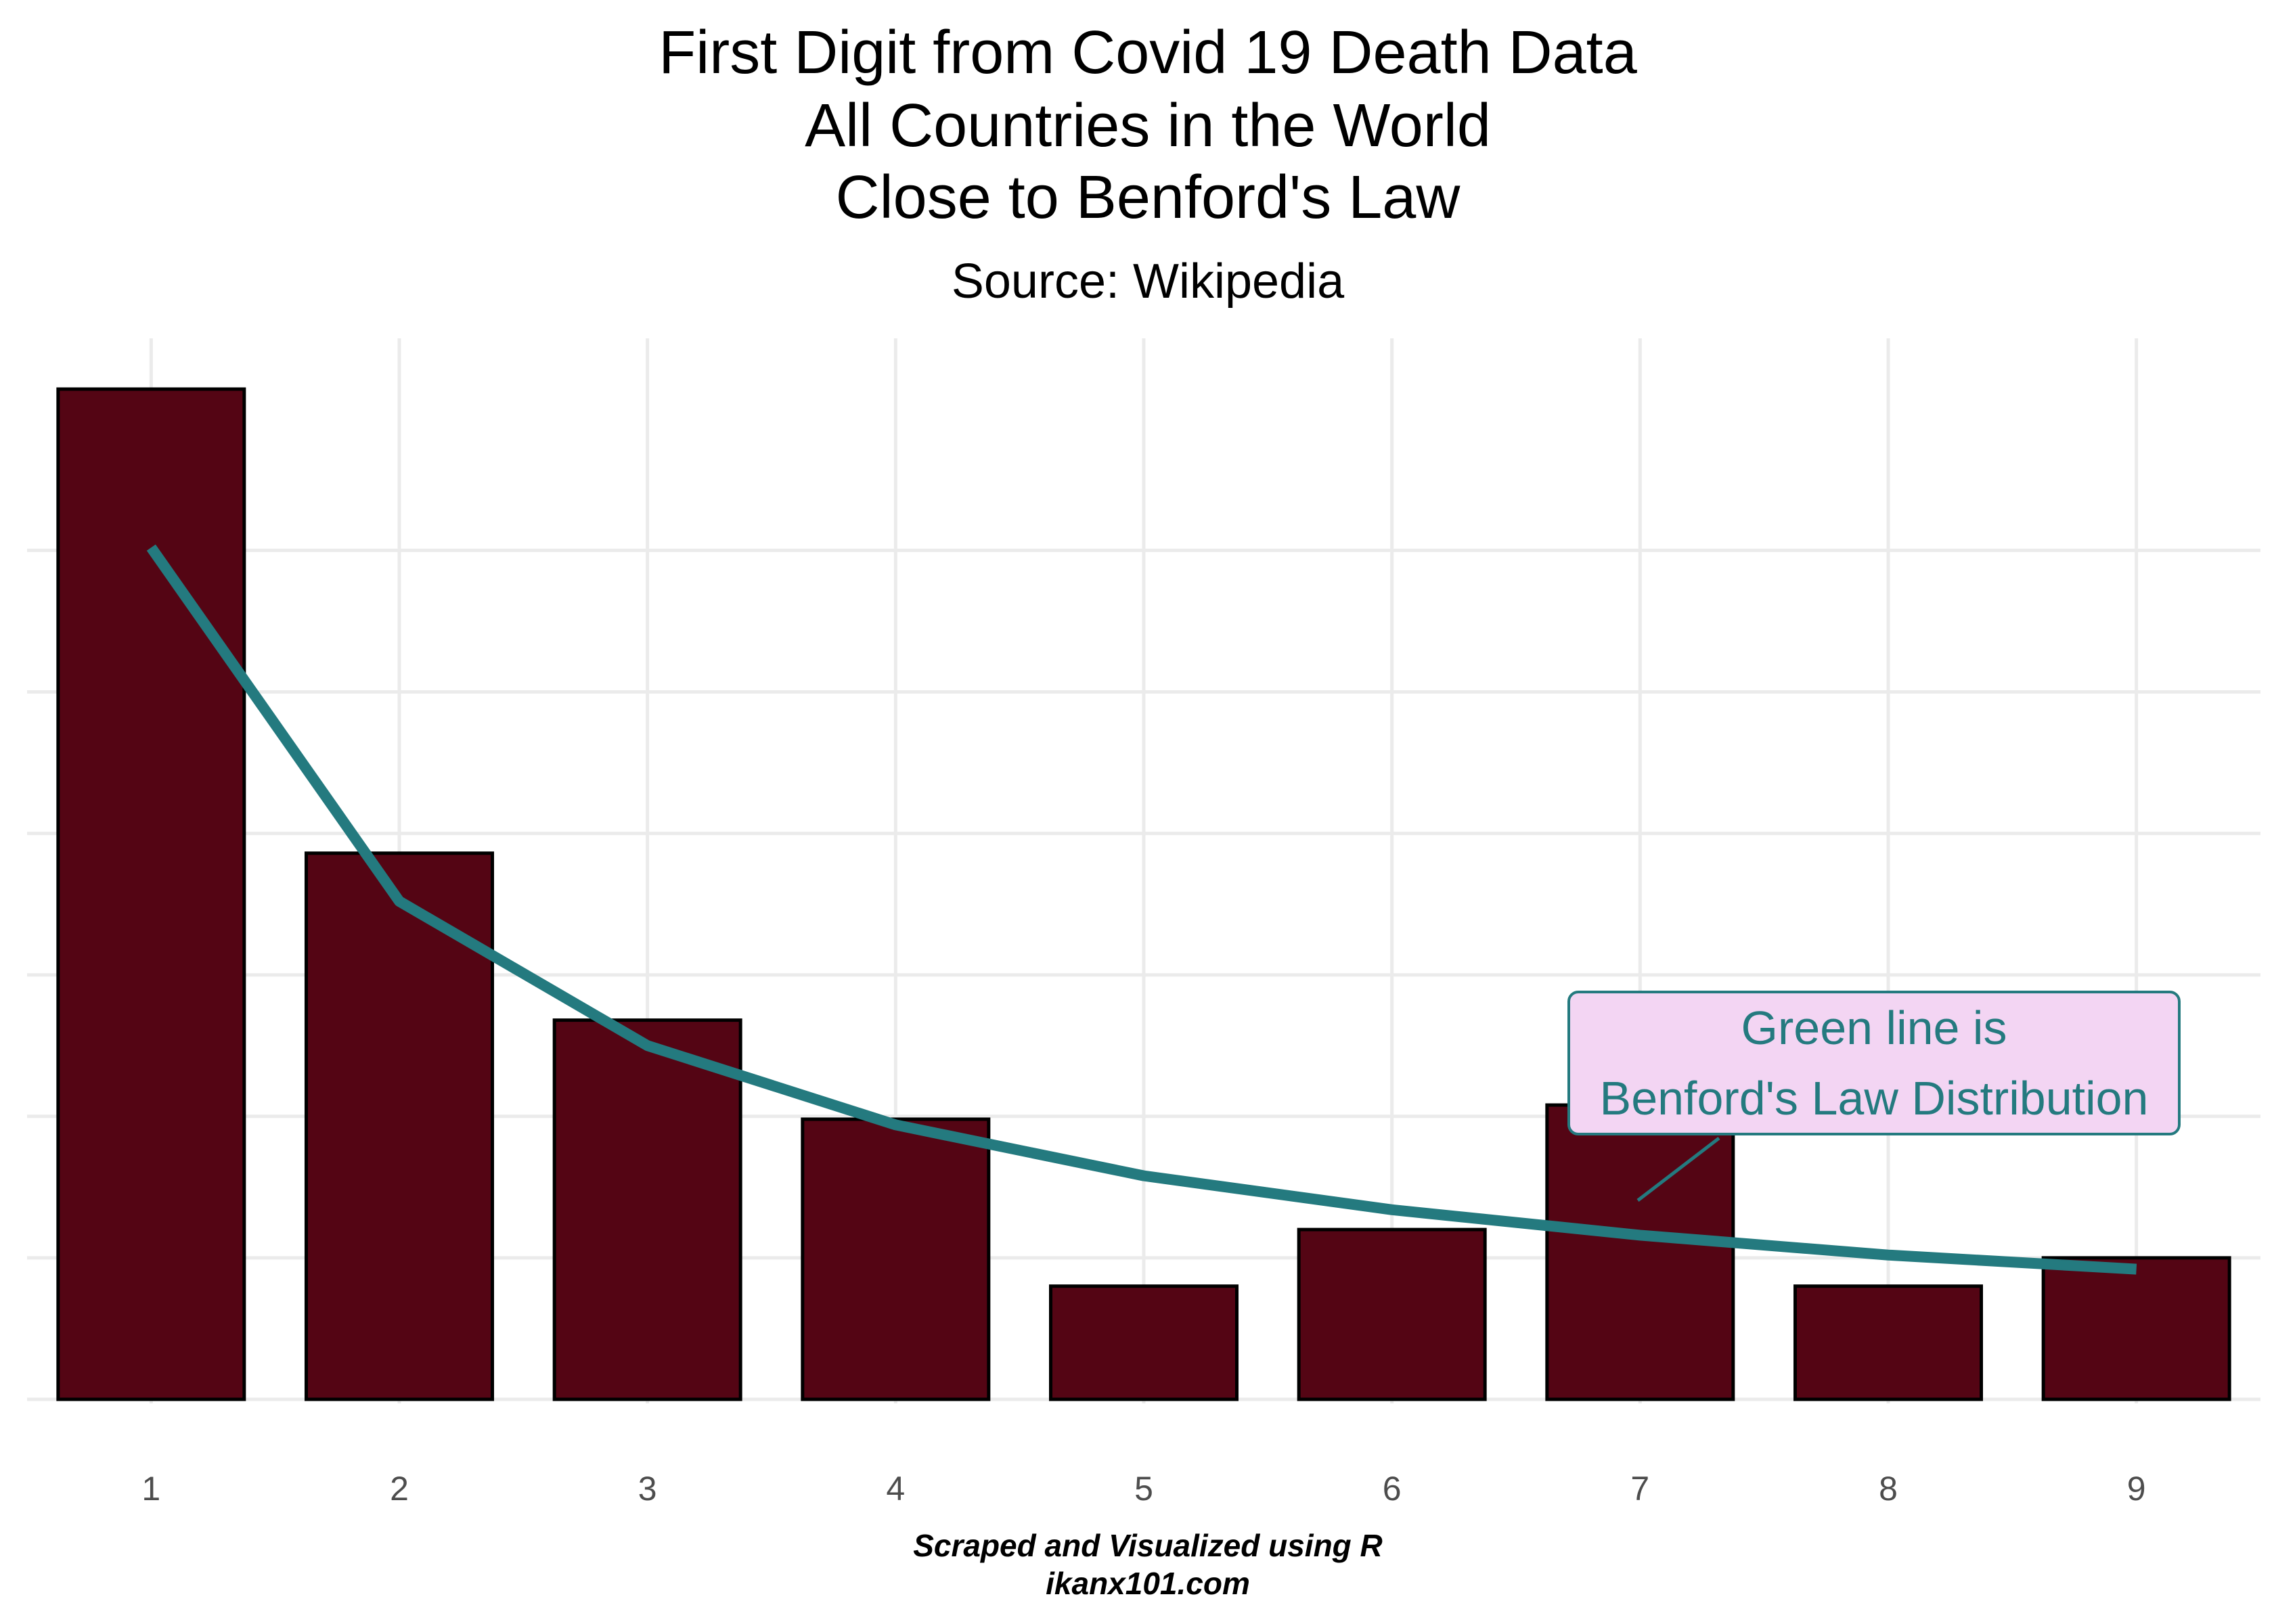  Describe the element at coordinates (1148, 1545) in the screenshot. I see `caption-line-1: Scraped and Visualized using R` at that location.